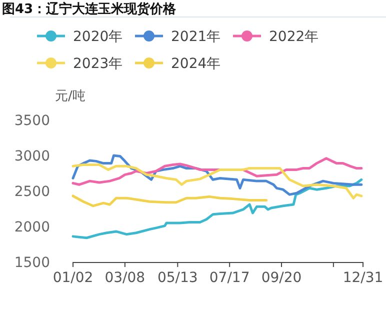 The height and width of the screenshot is (320, 386). I want to click on x-tick-label: 03/08, so click(125, 278).